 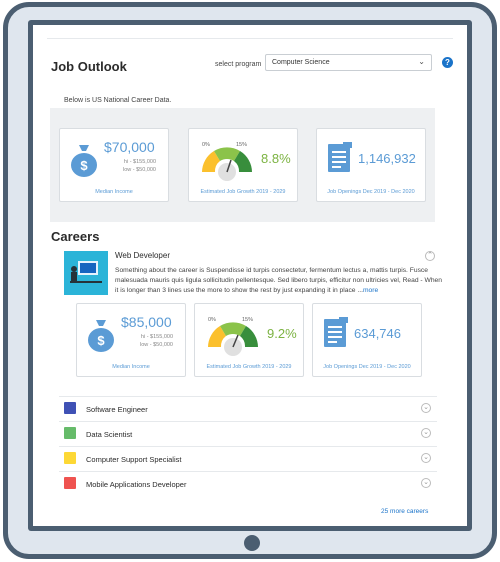 I want to click on career-job-growth-caption: Estimated Job Growth 2019 - 2029, so click(x=249, y=367).